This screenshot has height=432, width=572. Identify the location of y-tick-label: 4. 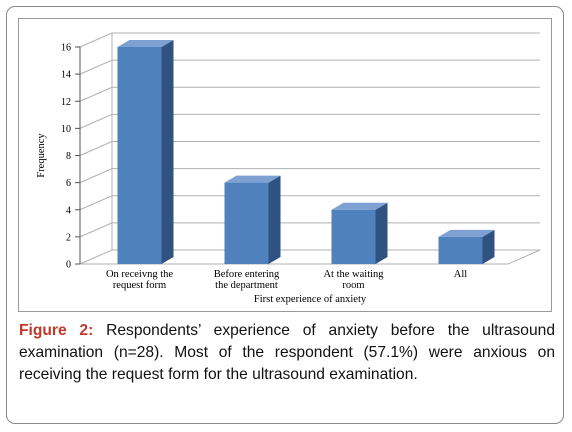
(68, 210).